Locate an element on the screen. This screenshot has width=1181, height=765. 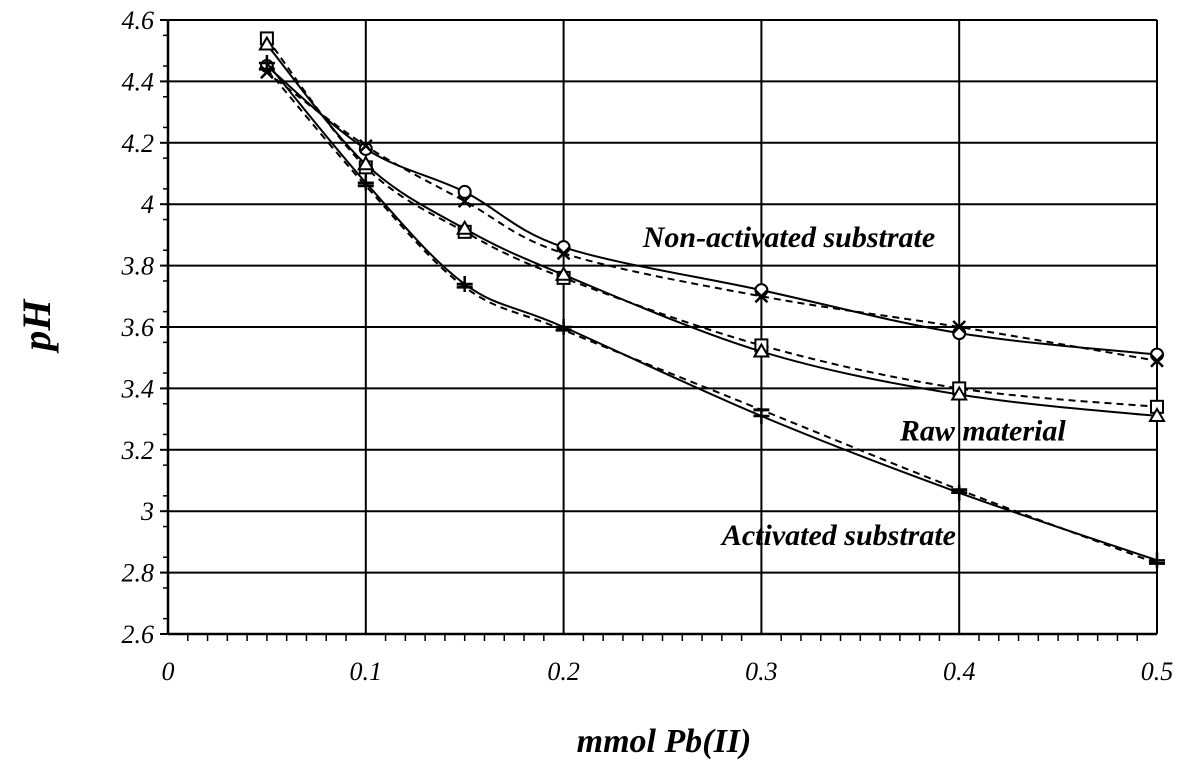
curve-label: Raw material is located at coordinates (983, 431).